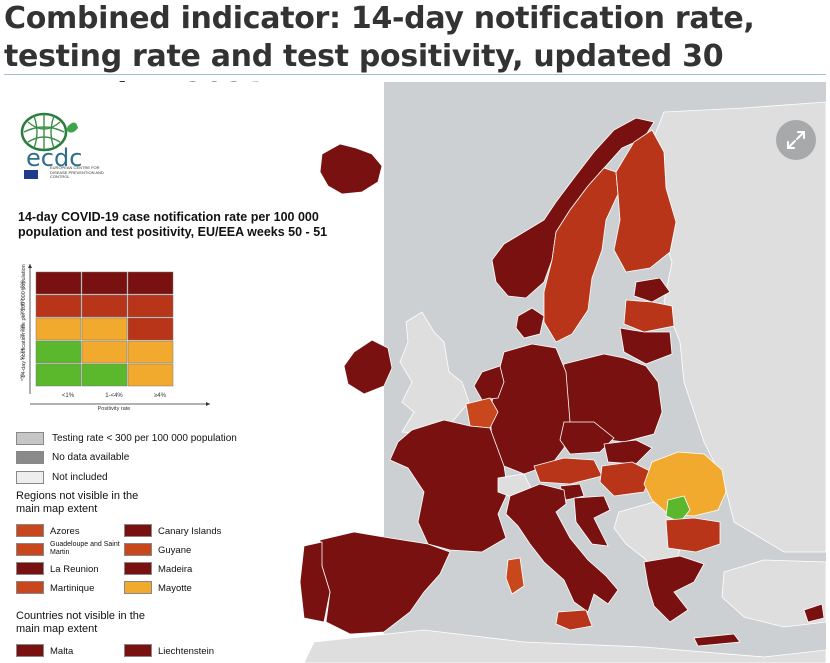  Describe the element at coordinates (190, 531) in the screenshot. I see `region-label-canary-islands: Canary Islands` at that location.